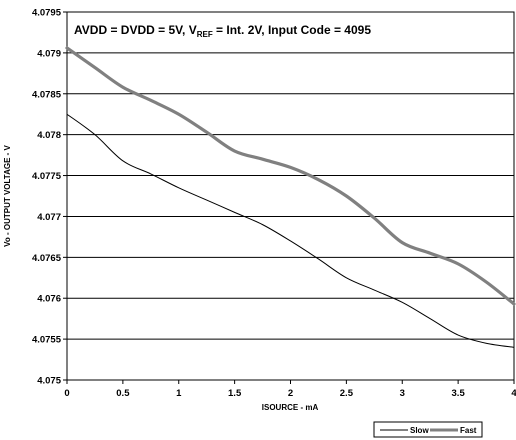 The height and width of the screenshot is (440, 516). What do you see at coordinates (468, 430) in the screenshot?
I see `legend-label-fast: Fast` at bounding box center [468, 430].